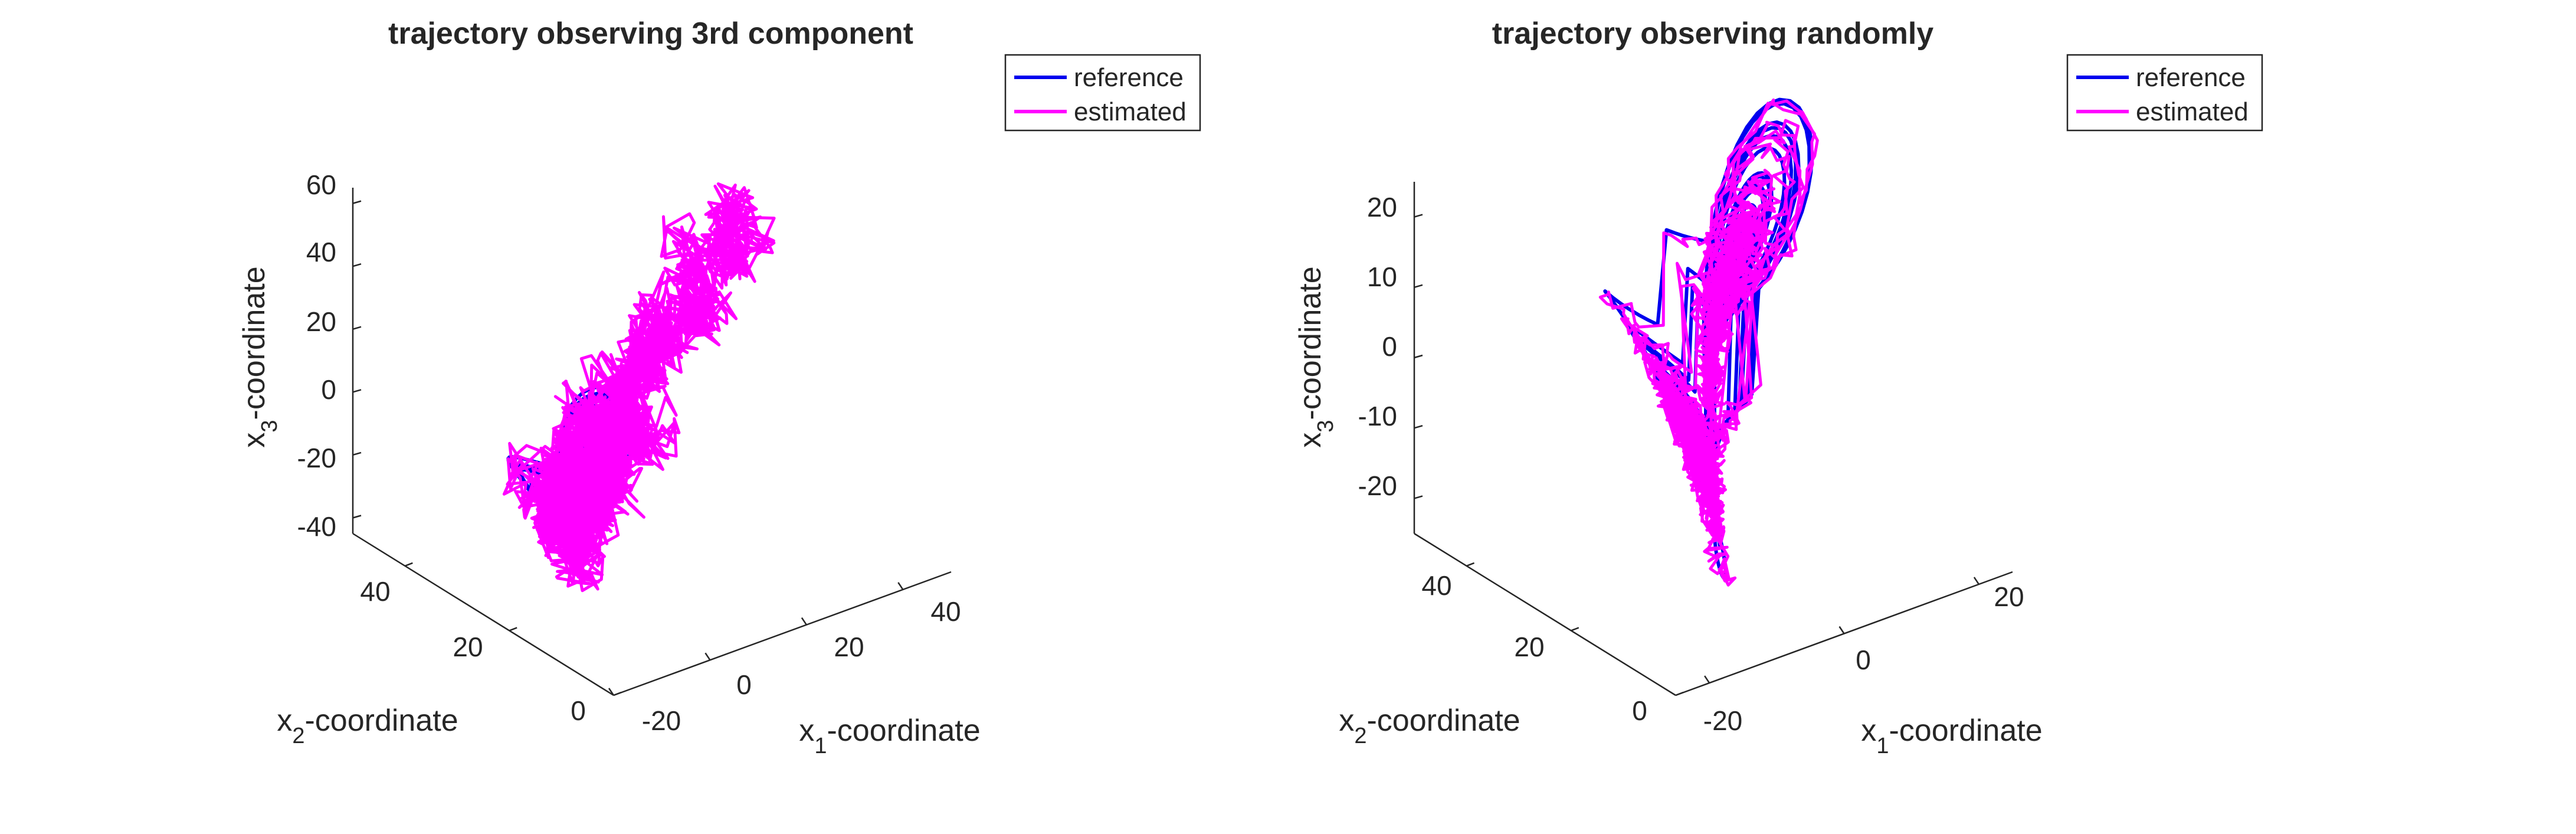 The height and width of the screenshot is (834, 2576). I want to click on chart-title: trajectory observing 3rd component, so click(650, 34).